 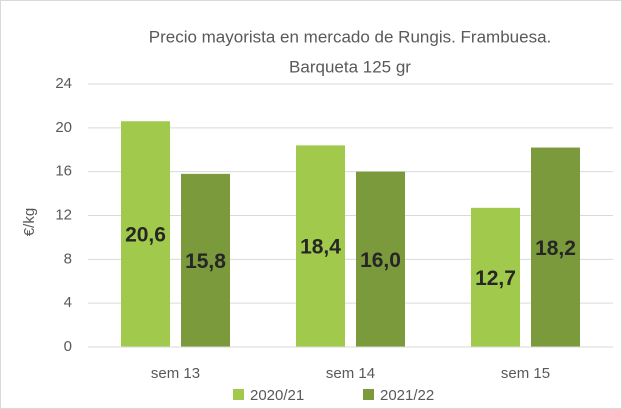 I want to click on data-label: 12,7, so click(x=495, y=278).